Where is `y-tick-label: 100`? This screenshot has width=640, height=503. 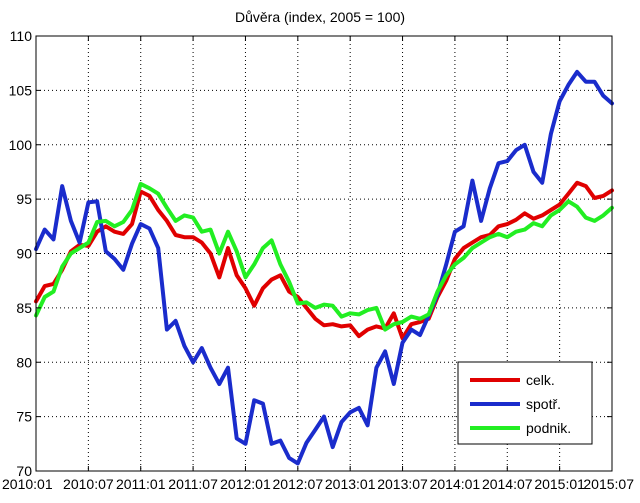 y-tick-label: 100 is located at coordinates (21, 145).